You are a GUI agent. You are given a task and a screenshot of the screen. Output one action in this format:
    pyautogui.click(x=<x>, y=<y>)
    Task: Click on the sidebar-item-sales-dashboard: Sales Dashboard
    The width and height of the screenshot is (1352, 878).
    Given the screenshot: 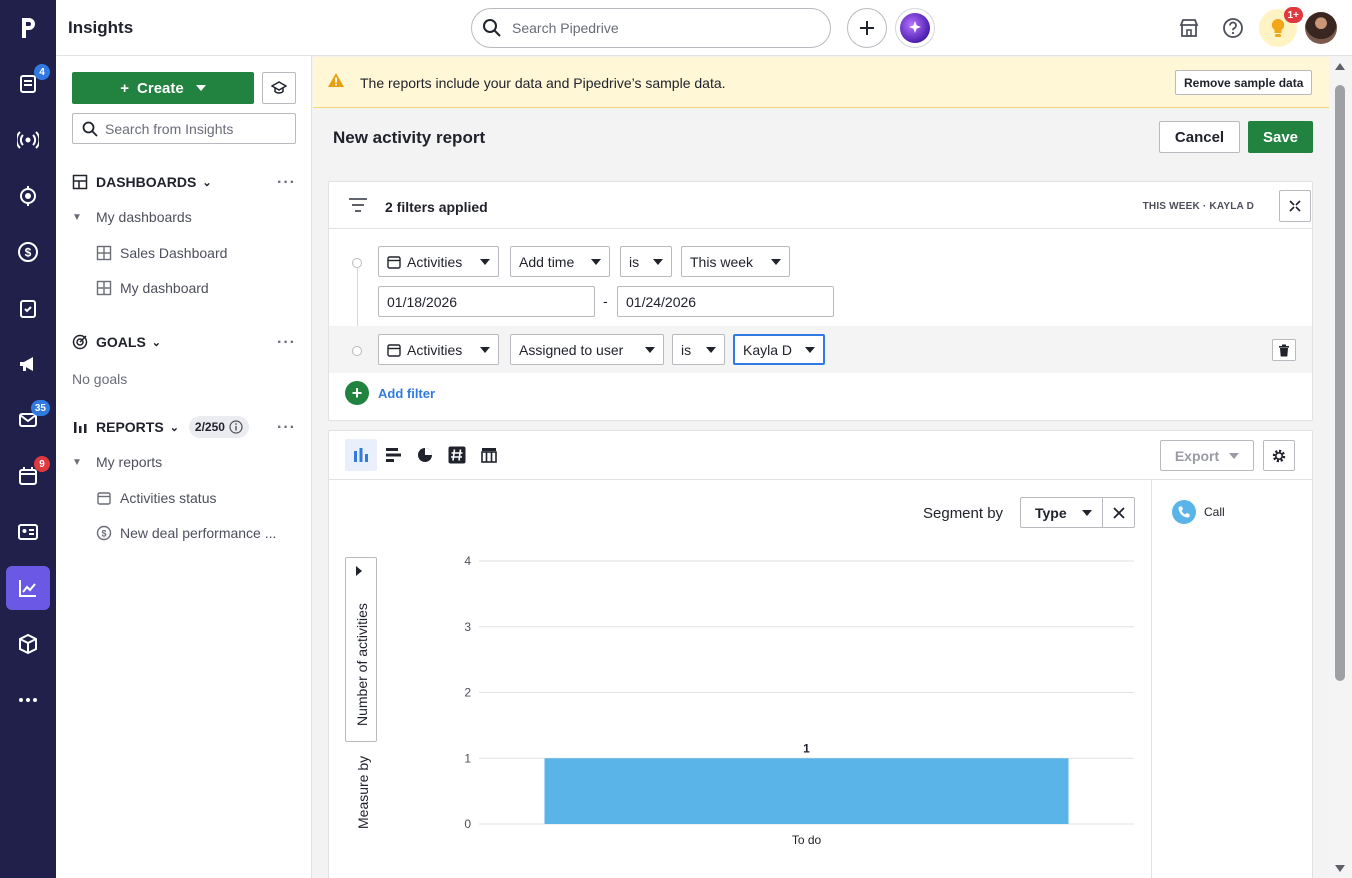 What is the action you would take?
    pyautogui.click(x=194, y=253)
    